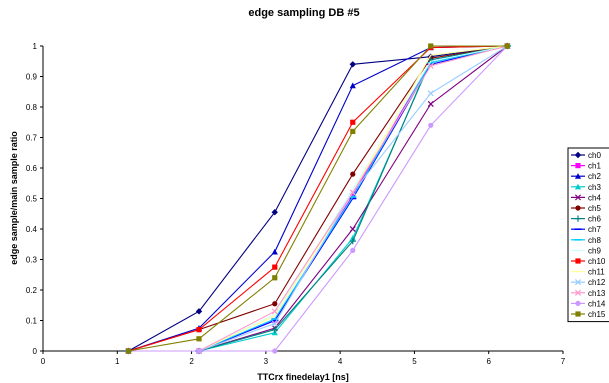 This screenshot has height=383, width=609. I want to click on y-tick-label: 0.6, so click(32, 168).